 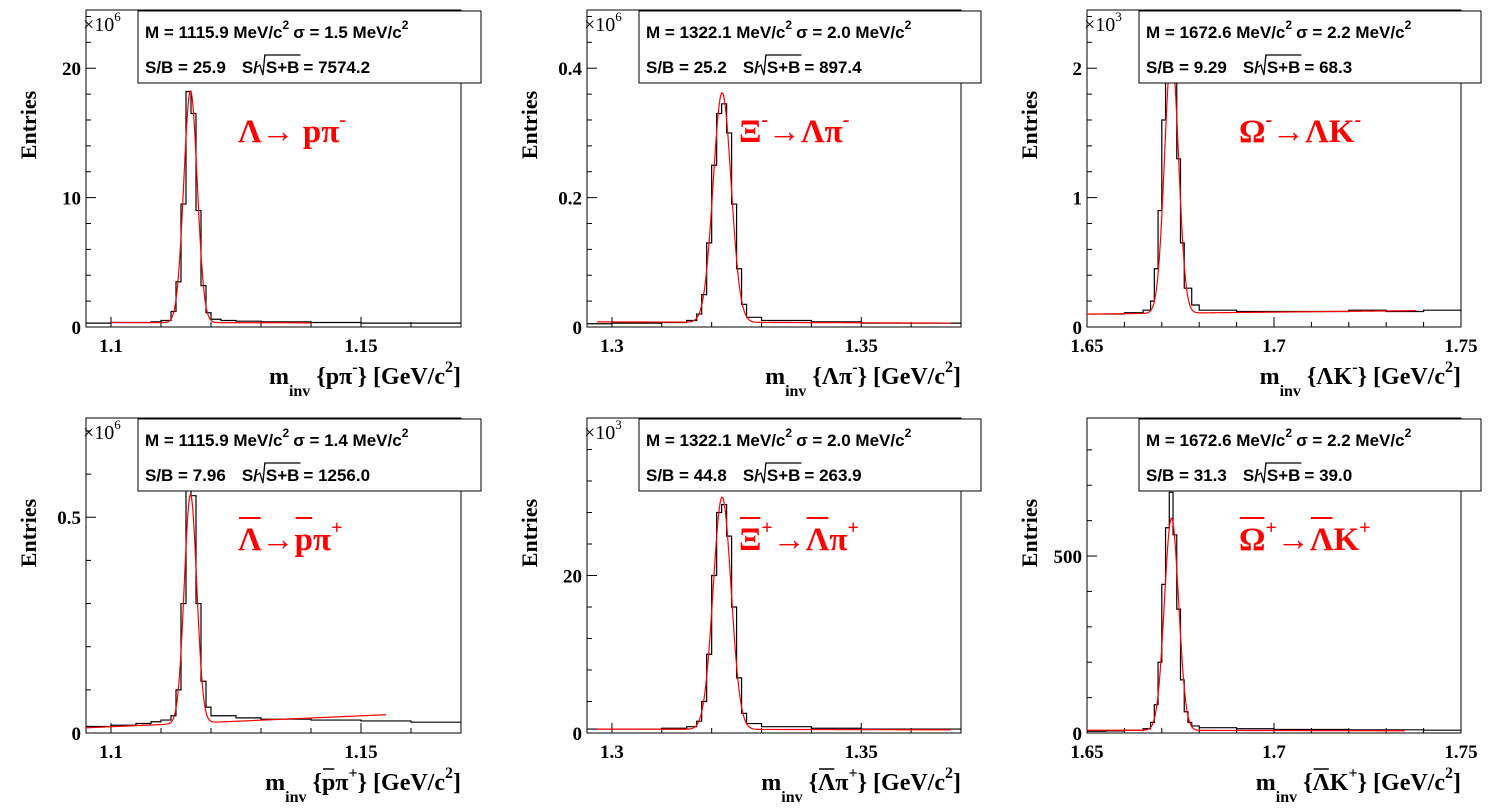 What do you see at coordinates (570, 199) in the screenshot?
I see `y-tick-label: 0.2` at bounding box center [570, 199].